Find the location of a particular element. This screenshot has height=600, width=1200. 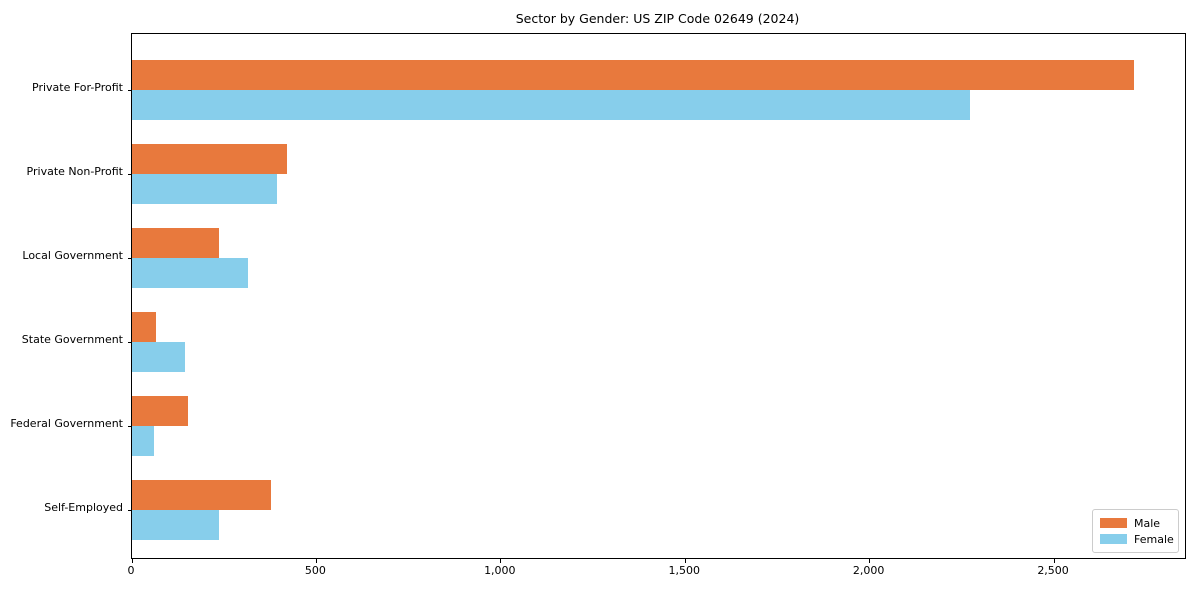

legend-label-male: Male is located at coordinates (1147, 523).